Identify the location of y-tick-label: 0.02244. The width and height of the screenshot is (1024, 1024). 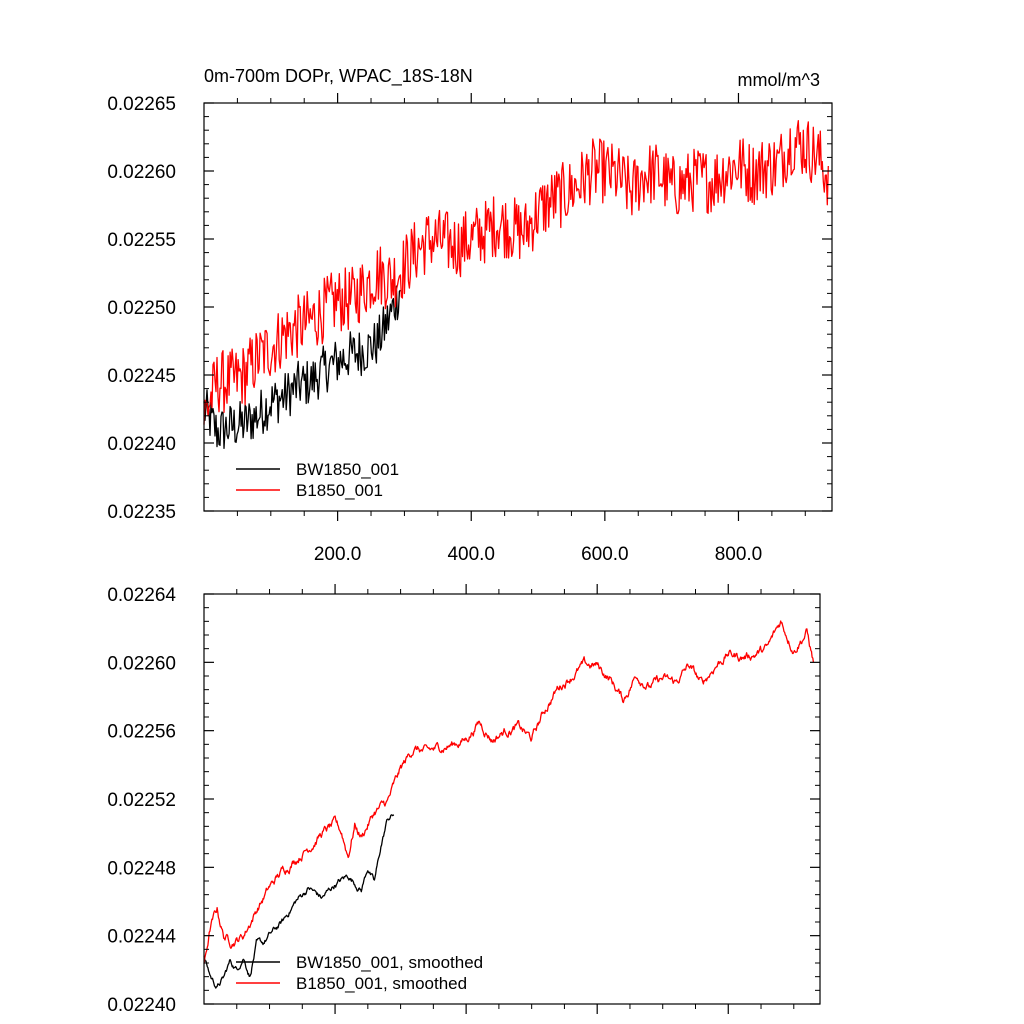
(141, 937).